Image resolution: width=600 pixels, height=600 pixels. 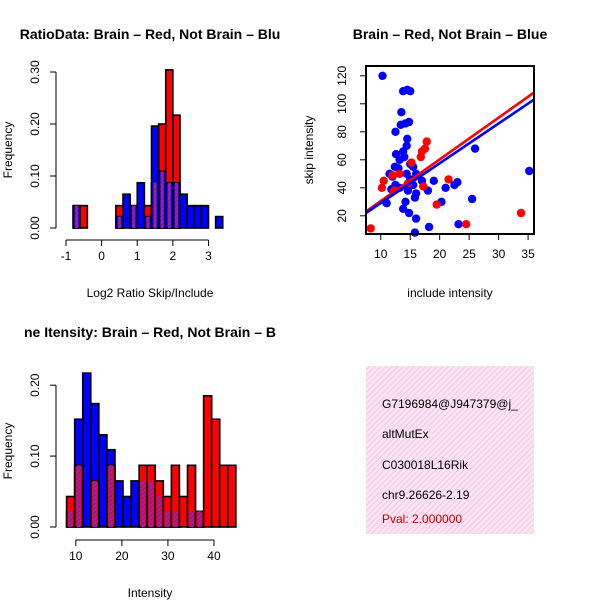 I want to click on info-panel-background, so click(x=450, y=450).